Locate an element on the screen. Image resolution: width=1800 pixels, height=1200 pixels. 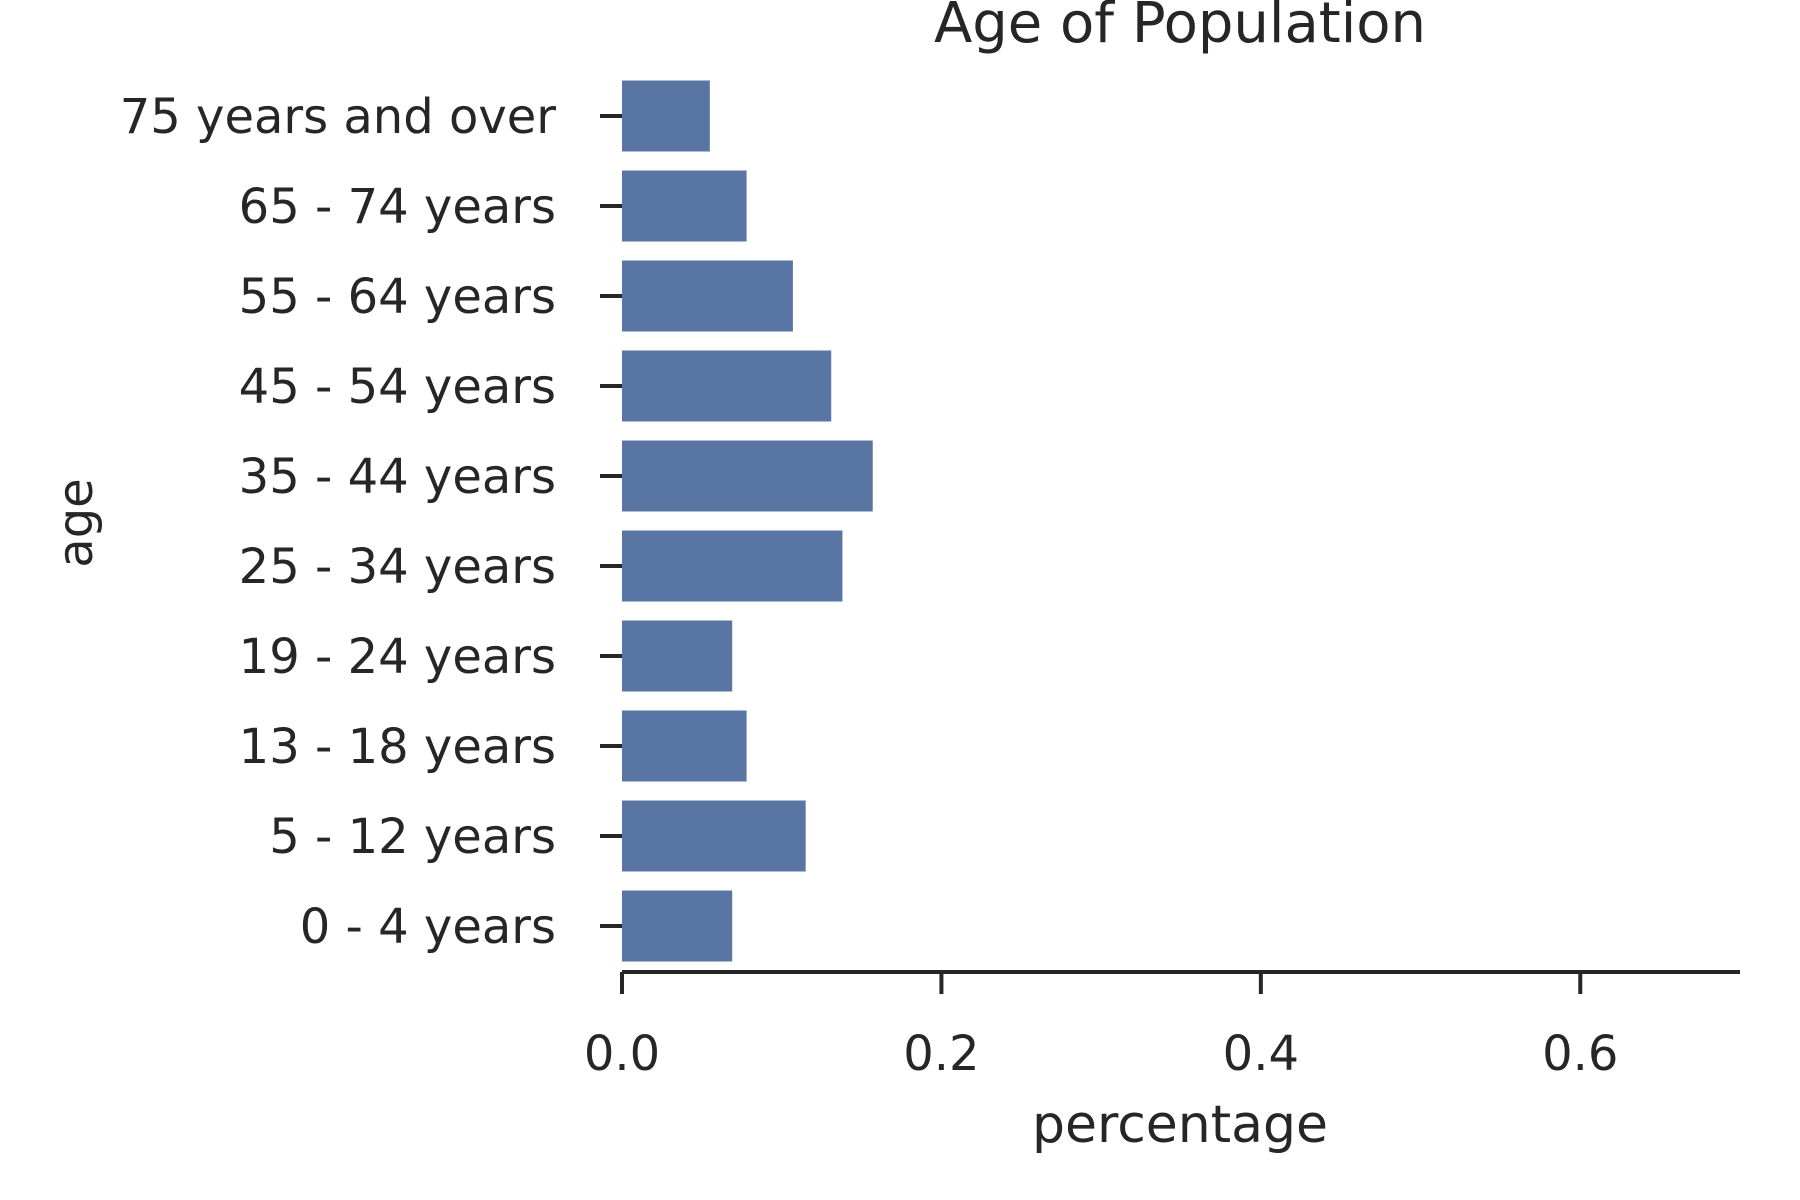
y-tick-label: 25 - 34 years is located at coordinates (397, 567).